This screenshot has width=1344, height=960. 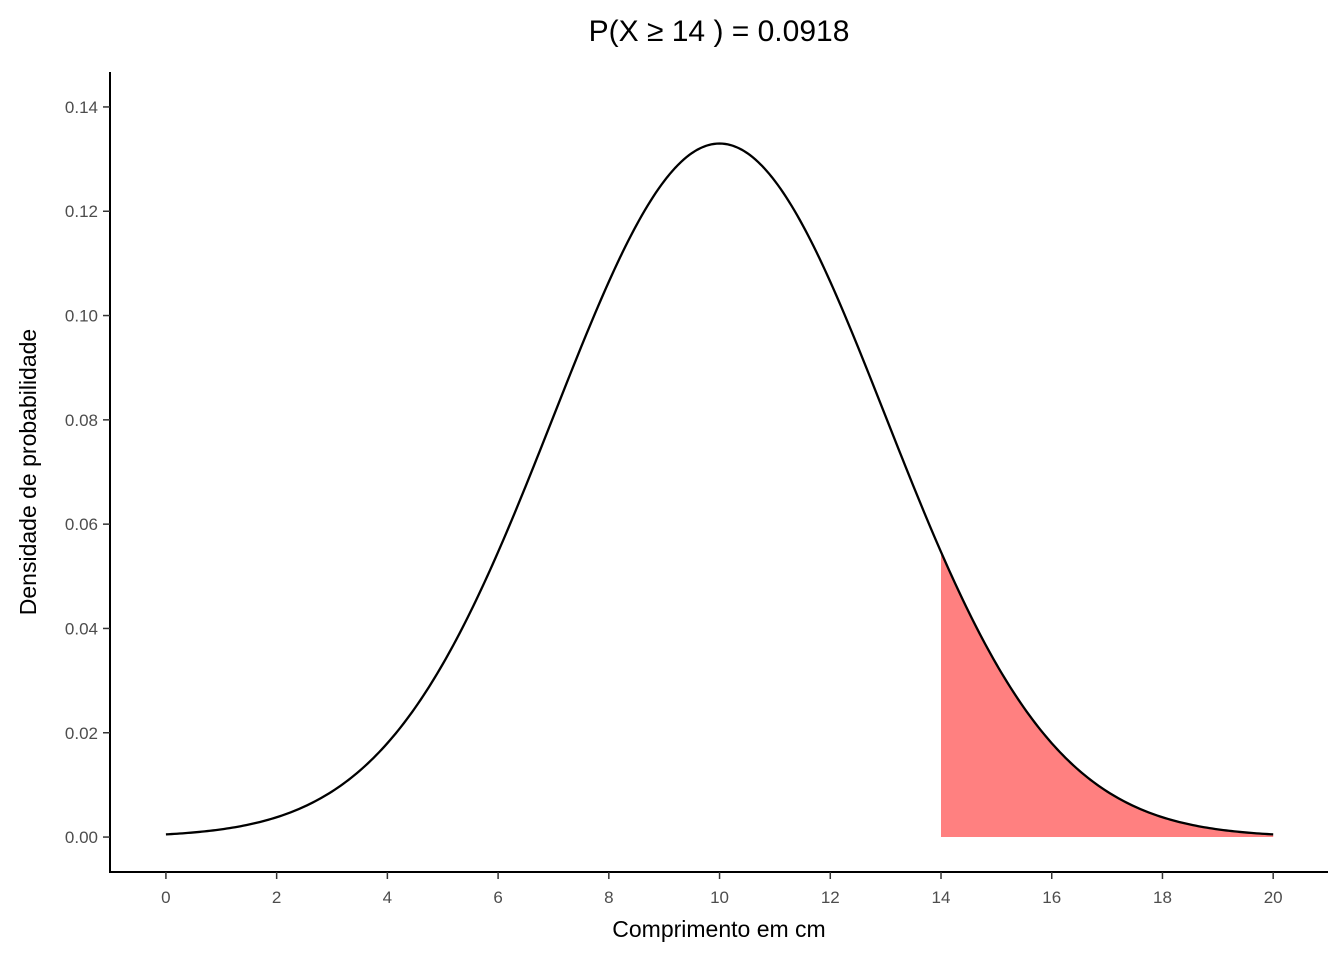 What do you see at coordinates (941, 897) in the screenshot?
I see `x-tick-label: 14` at bounding box center [941, 897].